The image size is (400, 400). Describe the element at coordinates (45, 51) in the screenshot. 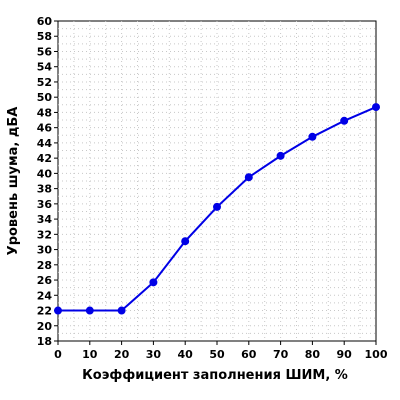

I see `y-tick-label: 56` at that location.